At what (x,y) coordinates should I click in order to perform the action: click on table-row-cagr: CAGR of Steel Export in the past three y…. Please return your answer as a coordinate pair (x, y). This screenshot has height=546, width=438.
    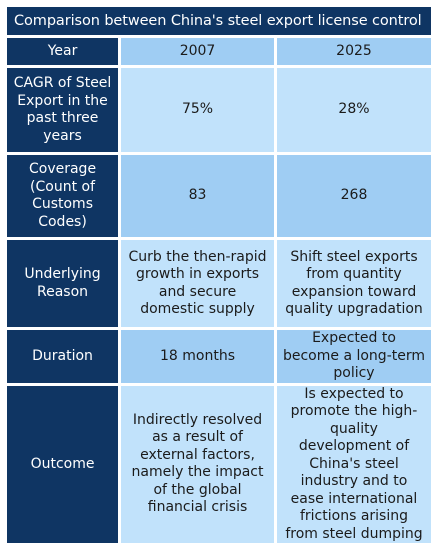
    Looking at the image, I should click on (219, 110).